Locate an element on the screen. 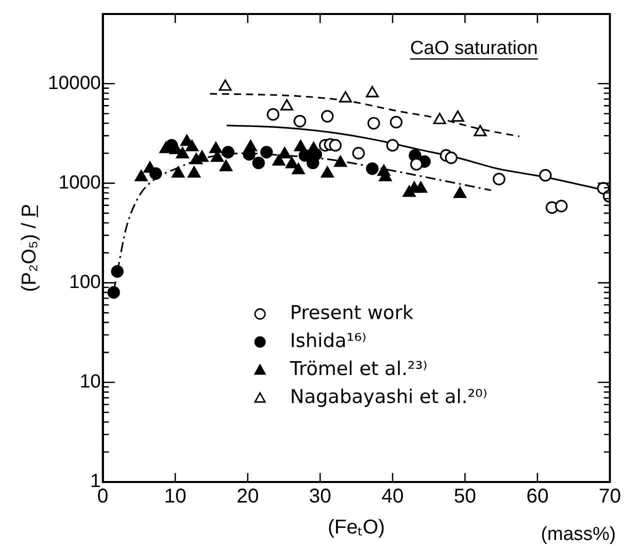 The width and height of the screenshot is (624, 546). legend-label: Present work is located at coordinates (352, 313).